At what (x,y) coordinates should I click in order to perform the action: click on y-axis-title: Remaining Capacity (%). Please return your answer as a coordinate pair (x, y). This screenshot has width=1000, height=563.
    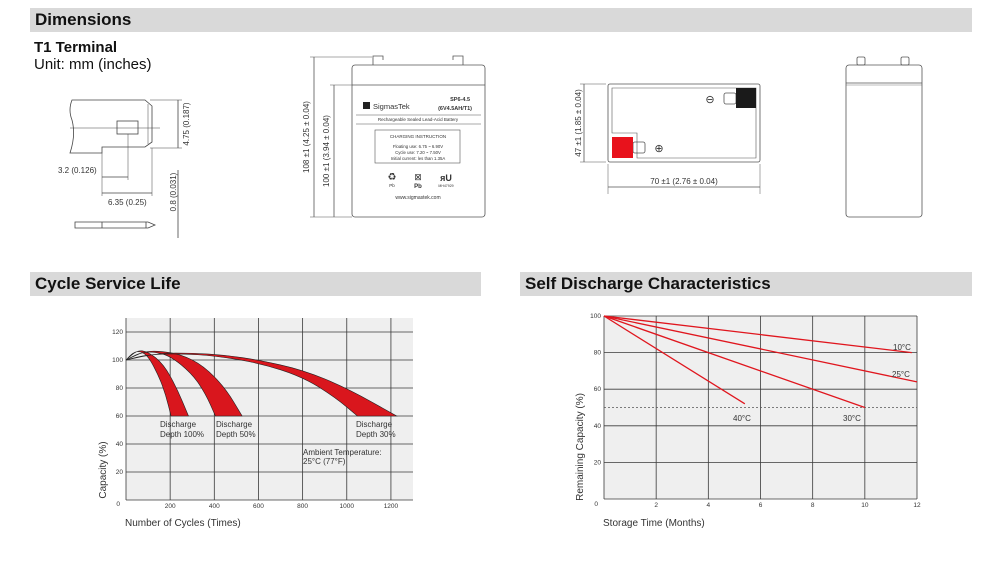
    Looking at the image, I should click on (580, 447).